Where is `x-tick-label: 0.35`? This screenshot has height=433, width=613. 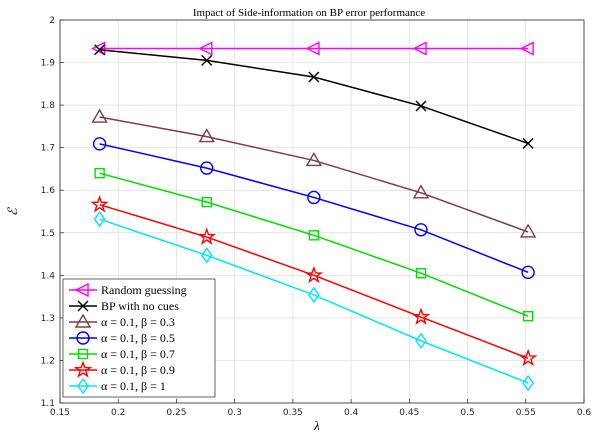
x-tick-label: 0.35 is located at coordinates (293, 413).